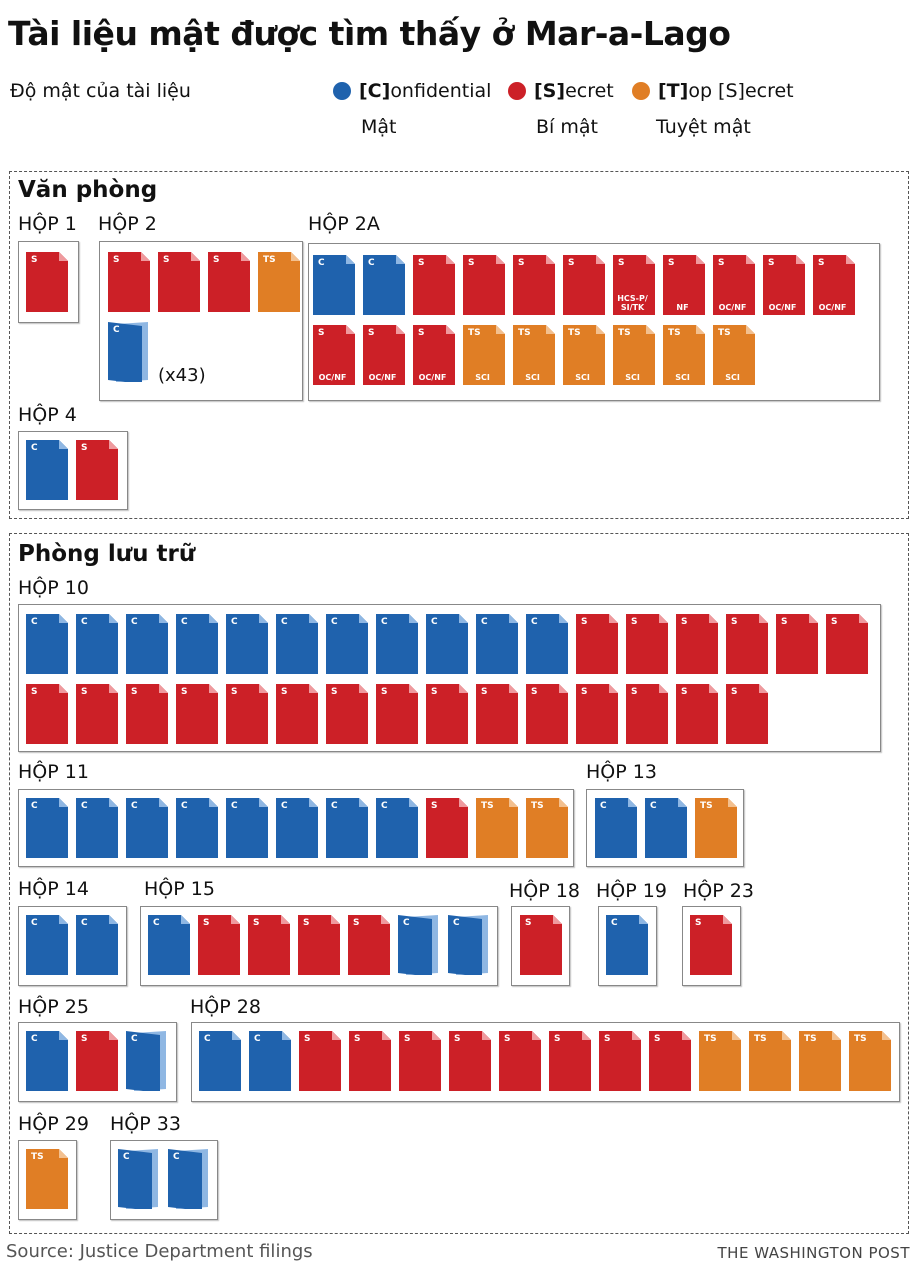 The height and width of the screenshot is (1266, 916). I want to click on doc-count: (x43), so click(182, 375).